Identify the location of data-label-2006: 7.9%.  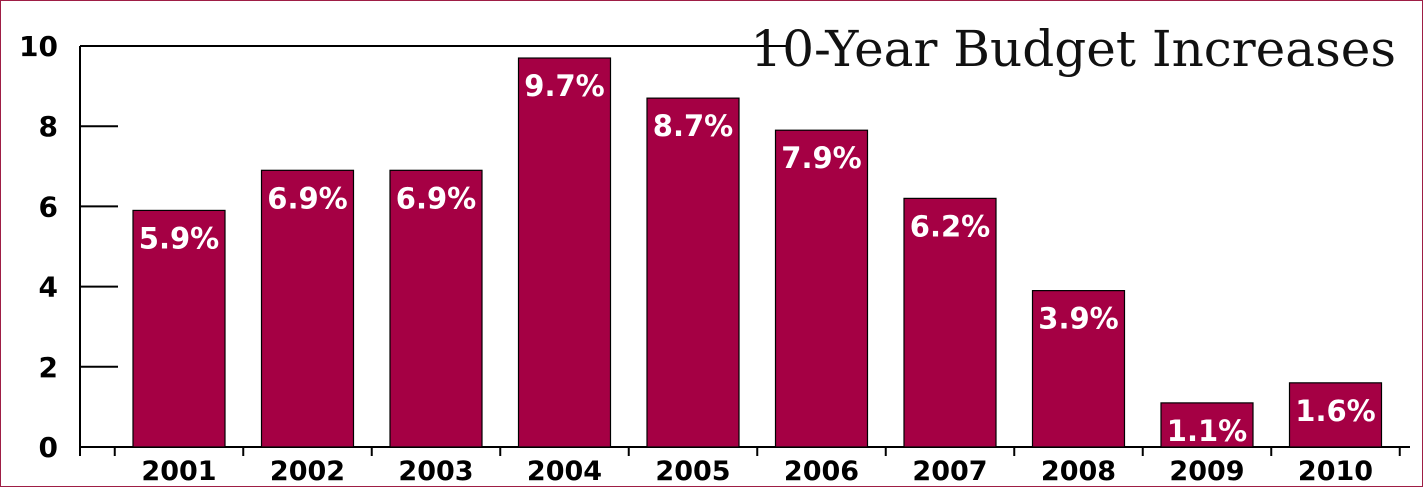
(821, 158).